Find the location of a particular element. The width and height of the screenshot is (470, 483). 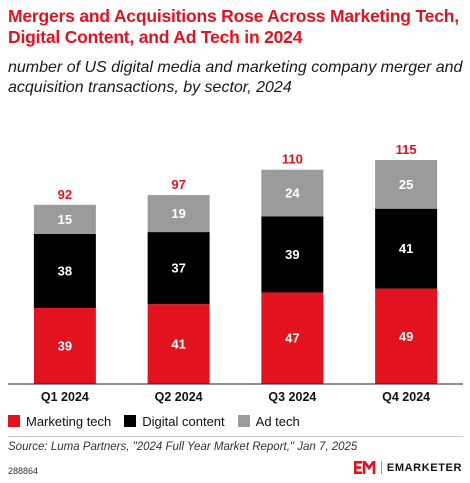

bar-ad-tech-q2-2024 is located at coordinates (178, 214).